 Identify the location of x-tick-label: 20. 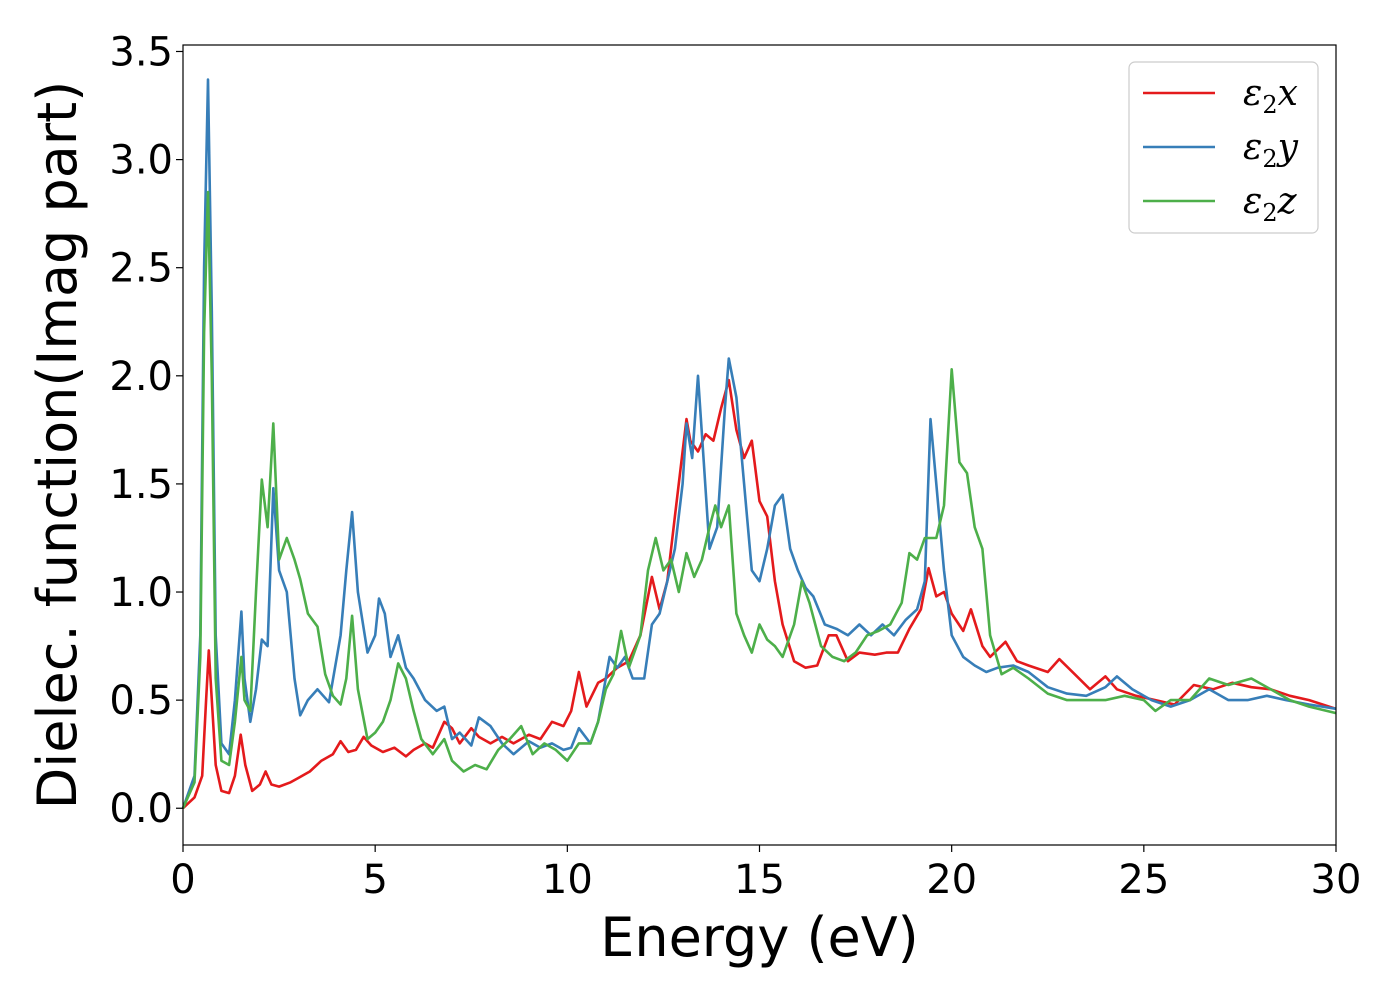
(951, 880).